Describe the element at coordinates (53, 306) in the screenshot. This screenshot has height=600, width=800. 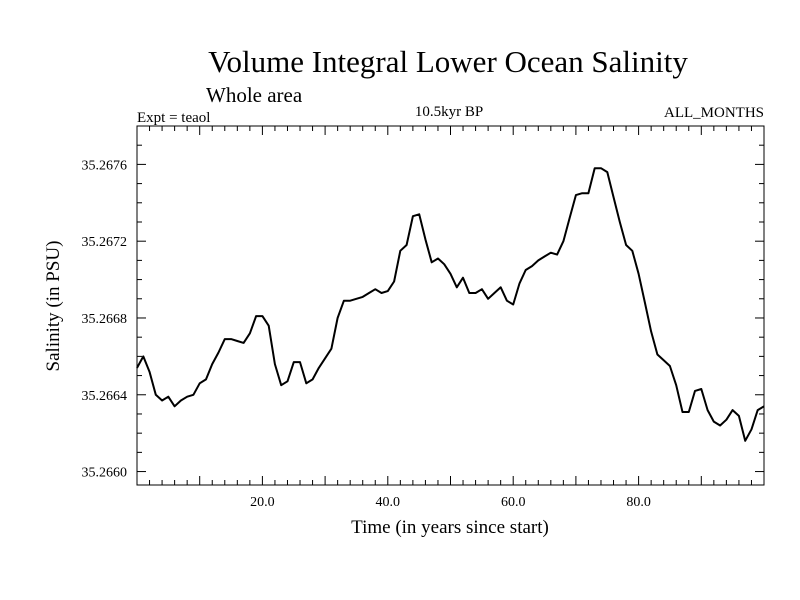
I see `y-axis-label: Salinity (in PSU)` at that location.